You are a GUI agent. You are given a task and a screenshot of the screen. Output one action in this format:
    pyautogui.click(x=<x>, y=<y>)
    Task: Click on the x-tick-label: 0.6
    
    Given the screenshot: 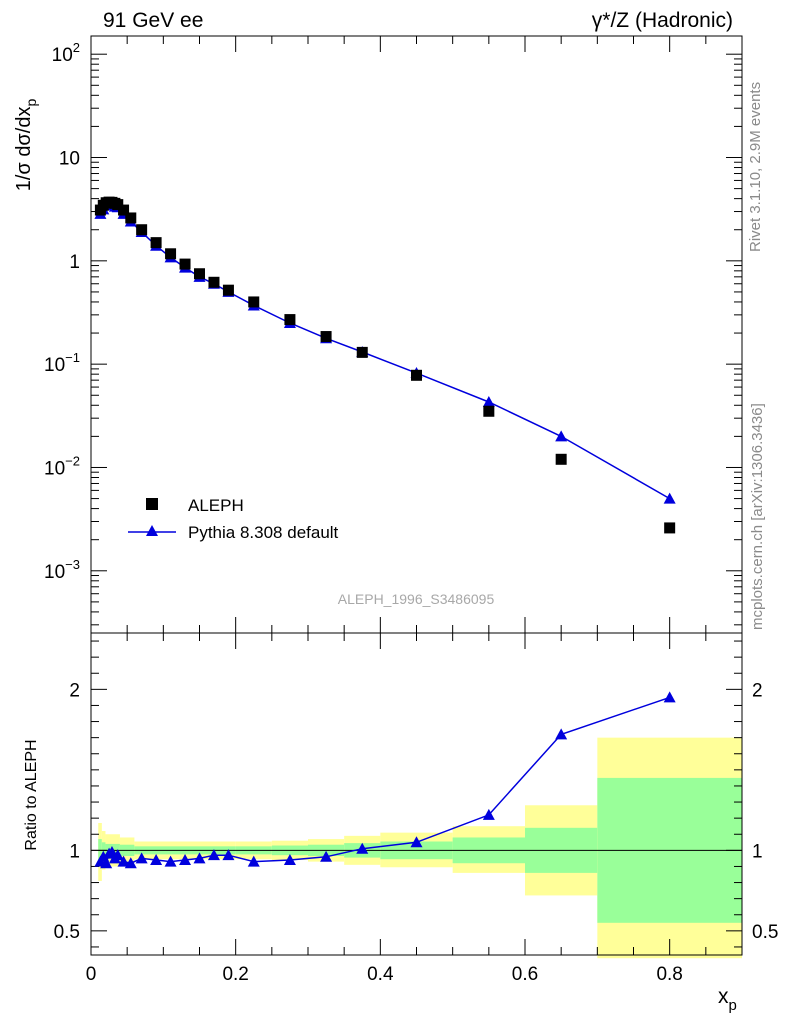 What is the action you would take?
    pyautogui.click(x=525, y=974)
    